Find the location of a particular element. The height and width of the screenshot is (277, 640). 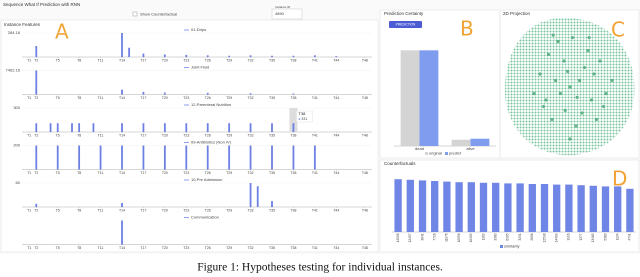

legend-swatch is located at coordinates (426, 153).